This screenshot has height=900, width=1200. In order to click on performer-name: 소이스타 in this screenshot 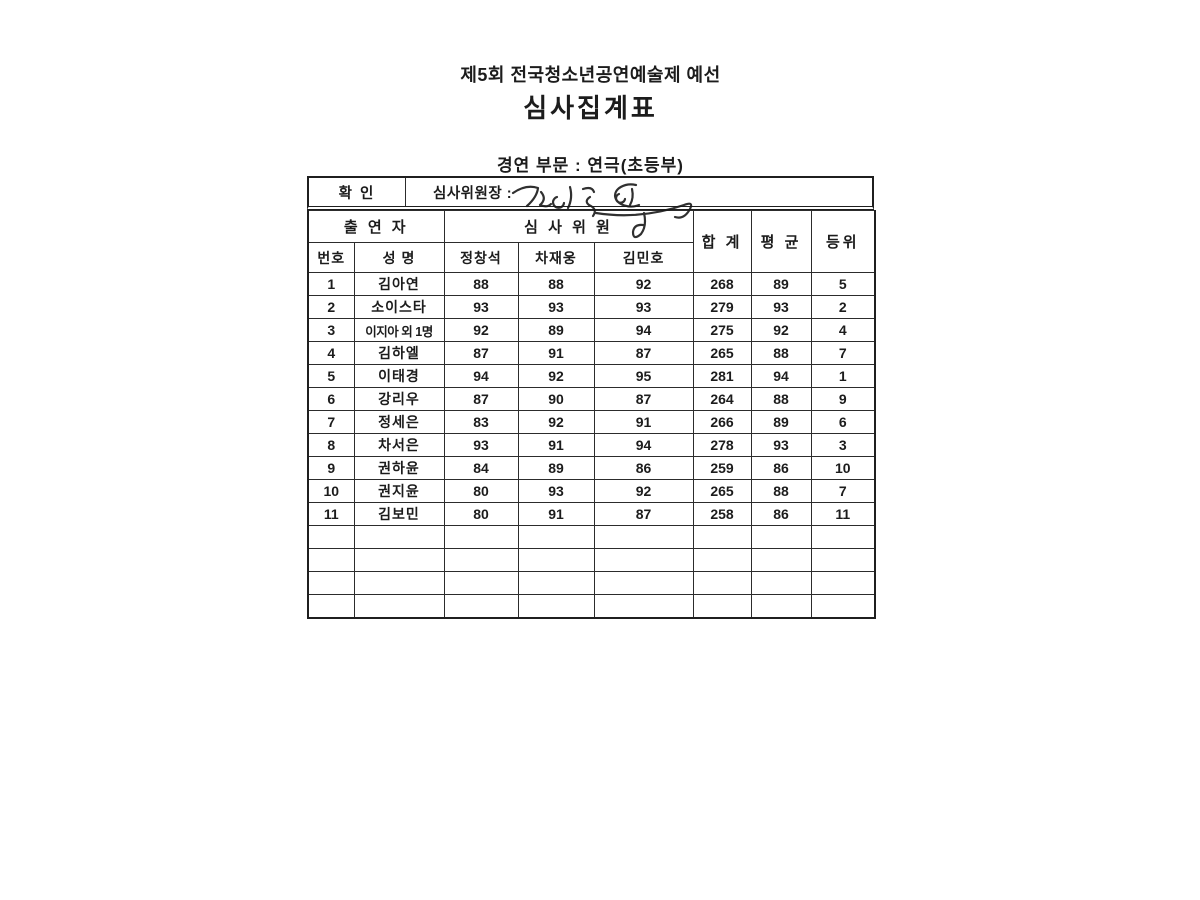, I will do `click(399, 307)`.